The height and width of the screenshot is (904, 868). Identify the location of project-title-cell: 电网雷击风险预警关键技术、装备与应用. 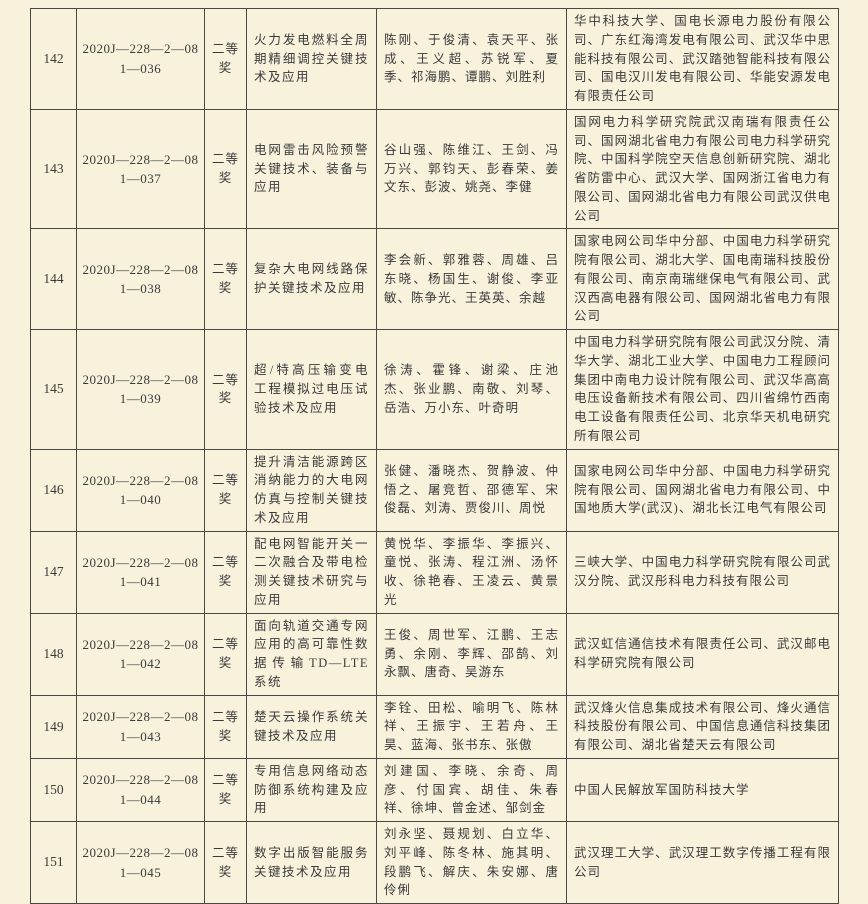
(311, 169).